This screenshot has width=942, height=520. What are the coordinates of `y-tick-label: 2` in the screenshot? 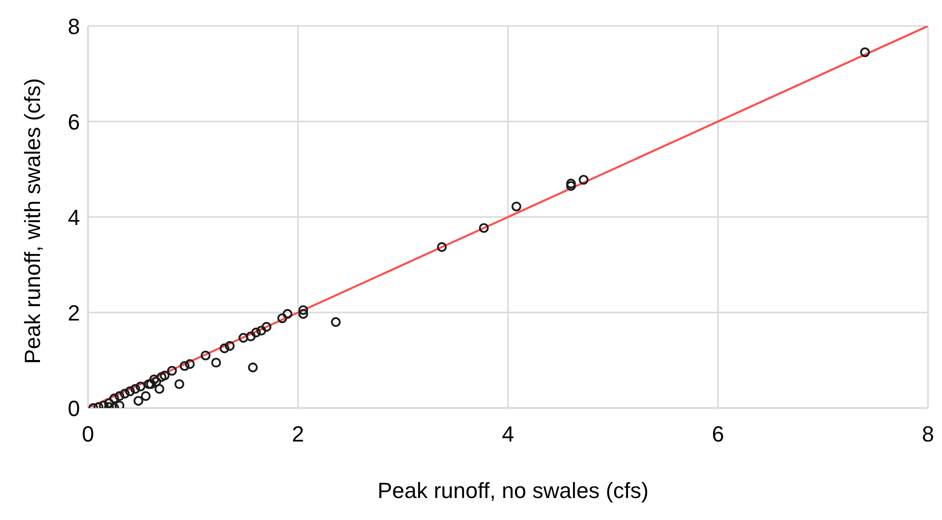 It's located at (74, 313).